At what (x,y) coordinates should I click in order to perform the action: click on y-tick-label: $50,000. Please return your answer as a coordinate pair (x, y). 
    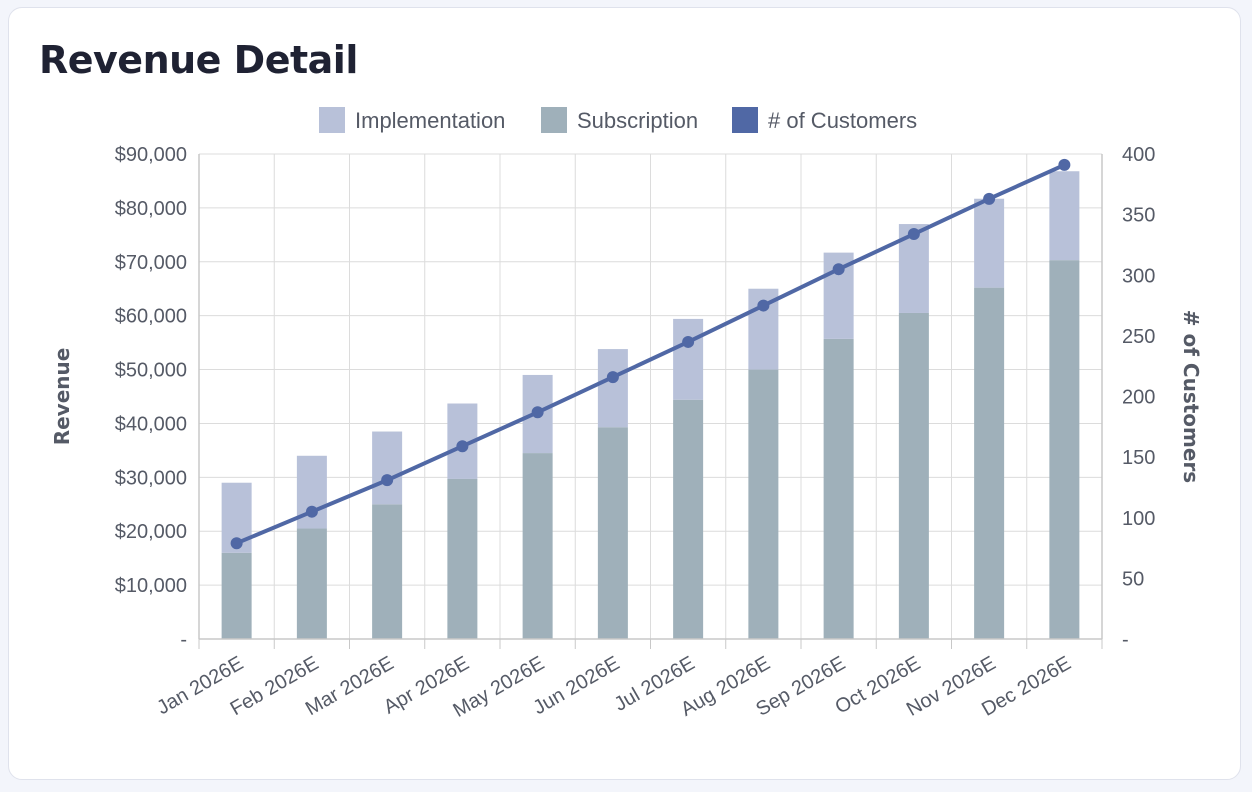
    Looking at the image, I should click on (151, 371).